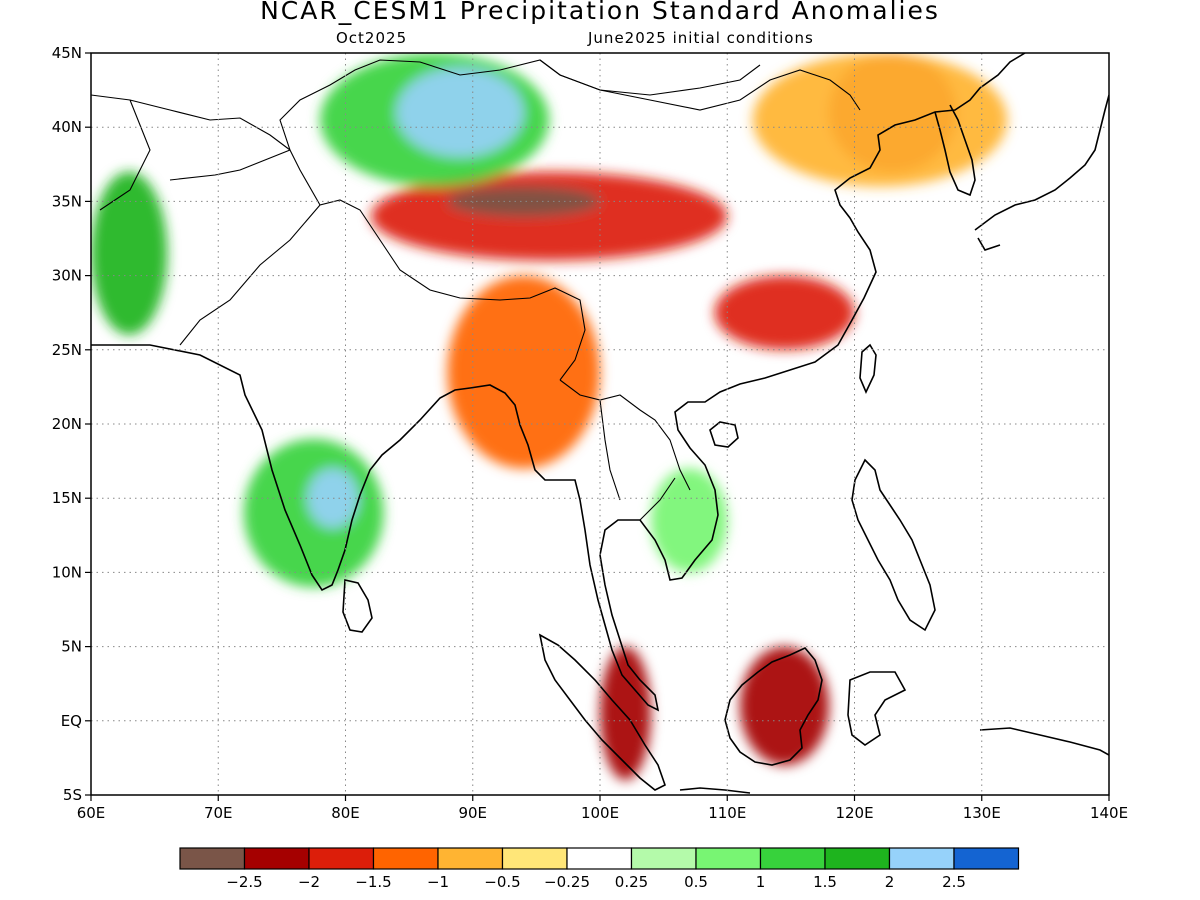 This screenshot has height=900, width=1200. Describe the element at coordinates (372, 38) in the screenshot. I see `forecast-month: Oct2025` at that location.